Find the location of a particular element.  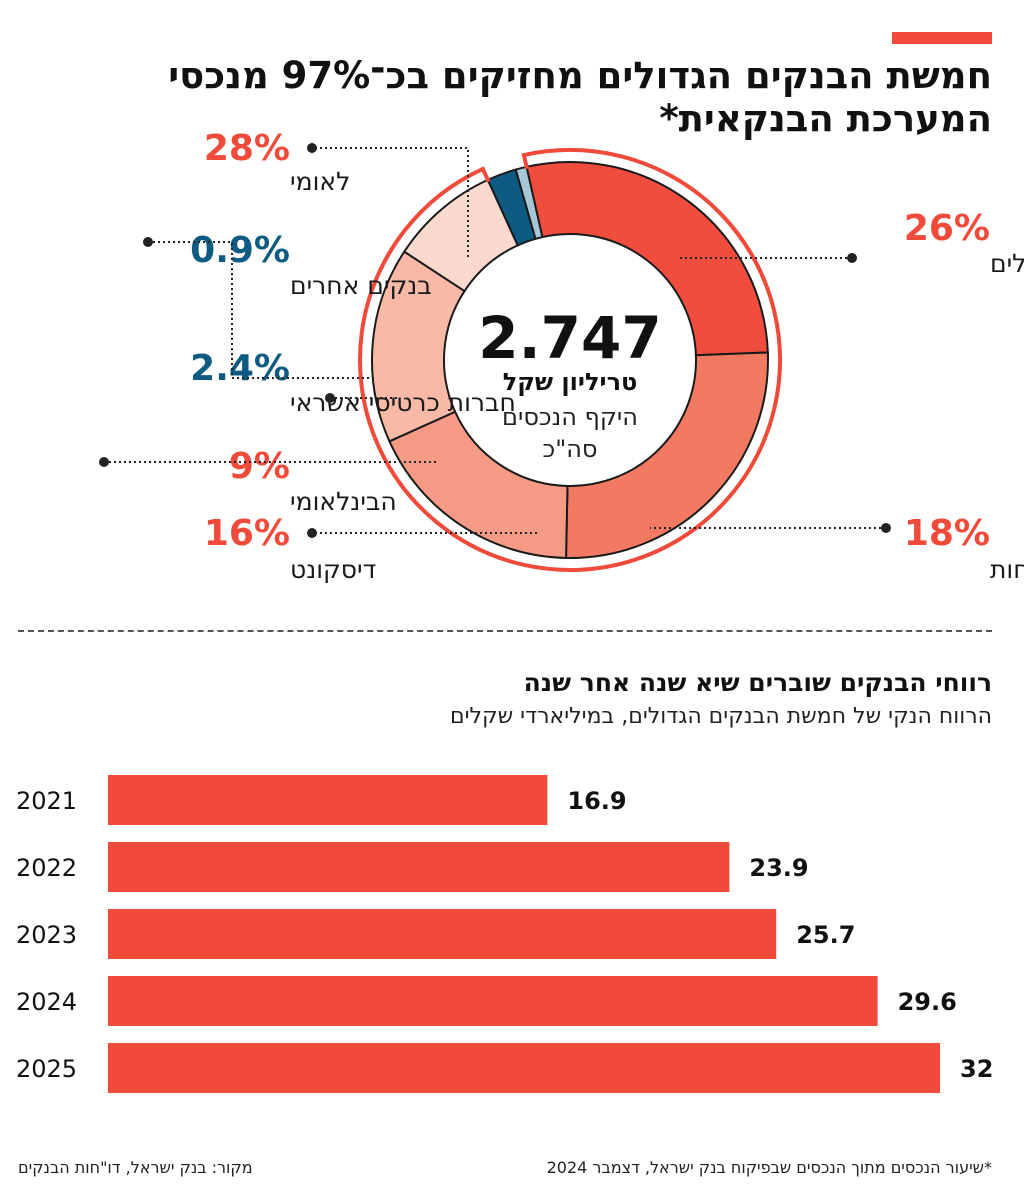

bar-category-0: 2021 is located at coordinates (46, 801).